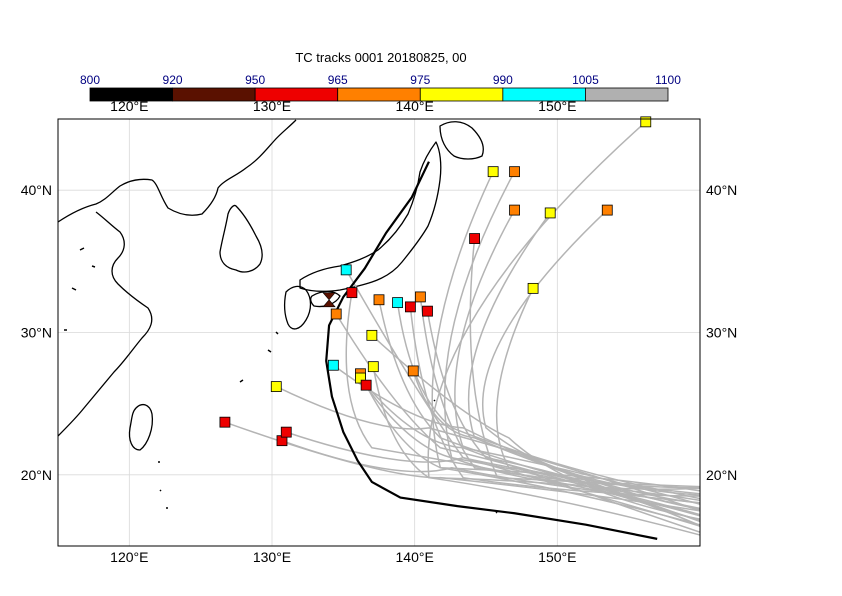 This screenshot has width=842, height=596. I want to click on coastline-hokkaido, so click(461, 140).